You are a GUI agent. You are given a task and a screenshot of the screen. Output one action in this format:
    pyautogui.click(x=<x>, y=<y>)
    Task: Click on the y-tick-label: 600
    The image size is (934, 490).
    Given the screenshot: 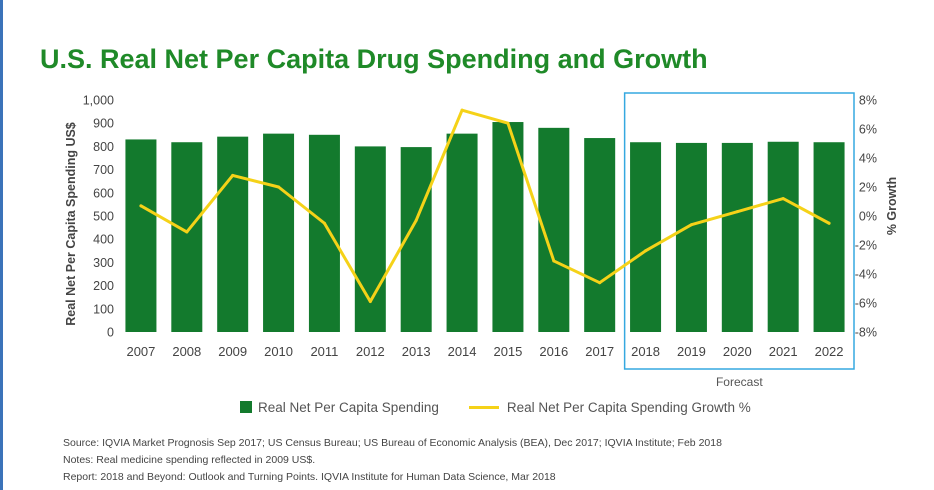 What is the action you would take?
    pyautogui.click(x=103, y=193)
    